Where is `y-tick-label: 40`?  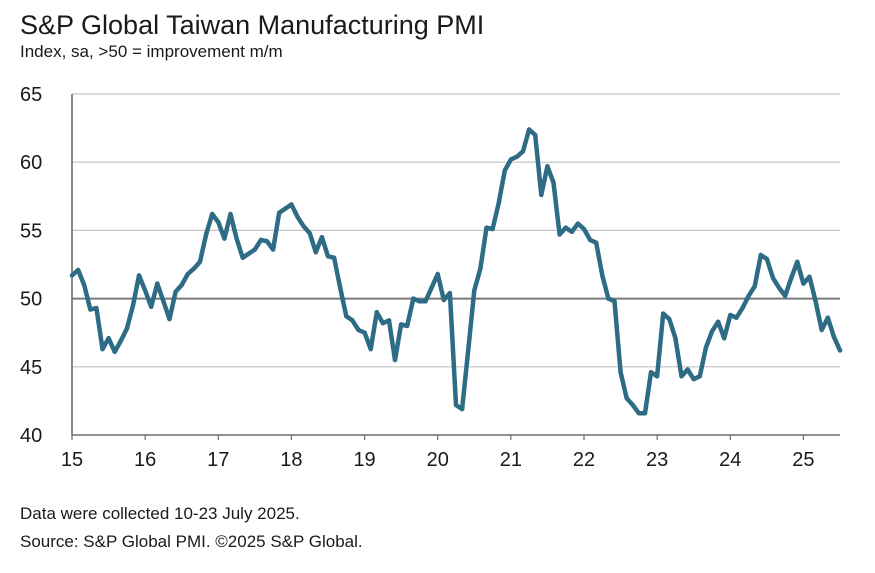 y-tick-label: 40 is located at coordinates (31, 436).